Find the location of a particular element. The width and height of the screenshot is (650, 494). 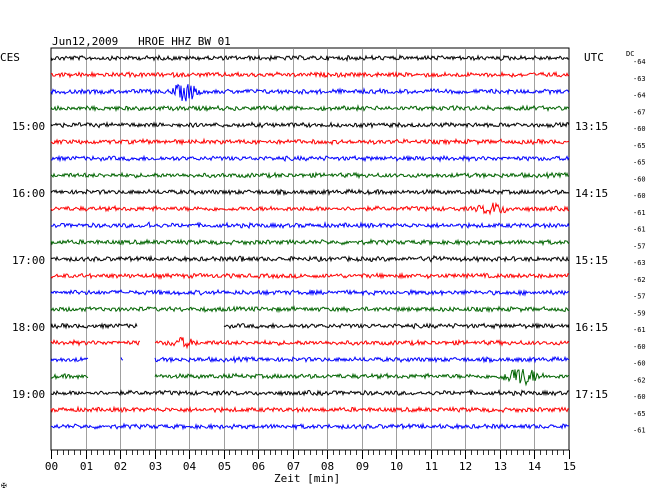

dc-label: DC is located at coordinates (630, 54).